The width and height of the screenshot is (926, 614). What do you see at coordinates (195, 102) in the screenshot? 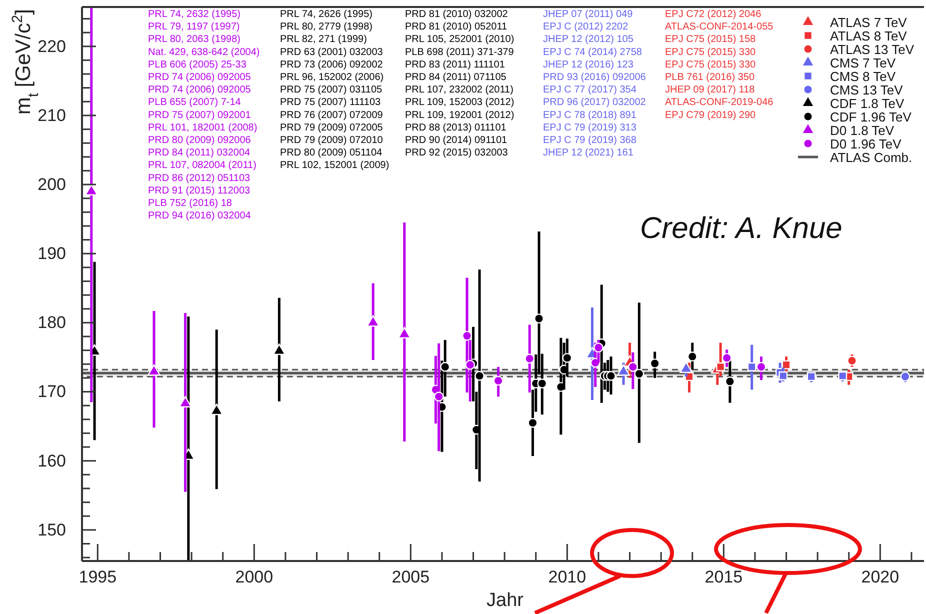
I see `annotation: PLB 655 (2007) 7-14` at bounding box center [195, 102].